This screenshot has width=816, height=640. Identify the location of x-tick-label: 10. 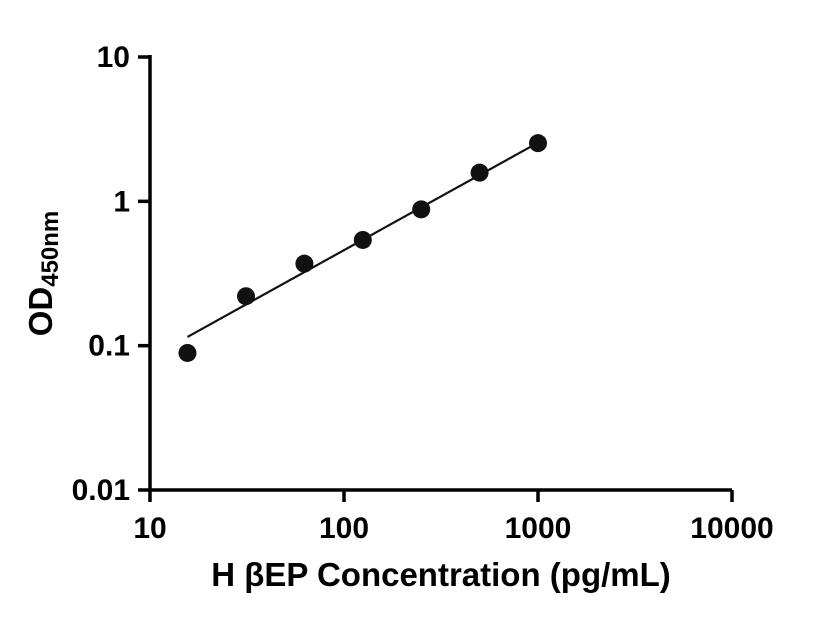
(149, 528).